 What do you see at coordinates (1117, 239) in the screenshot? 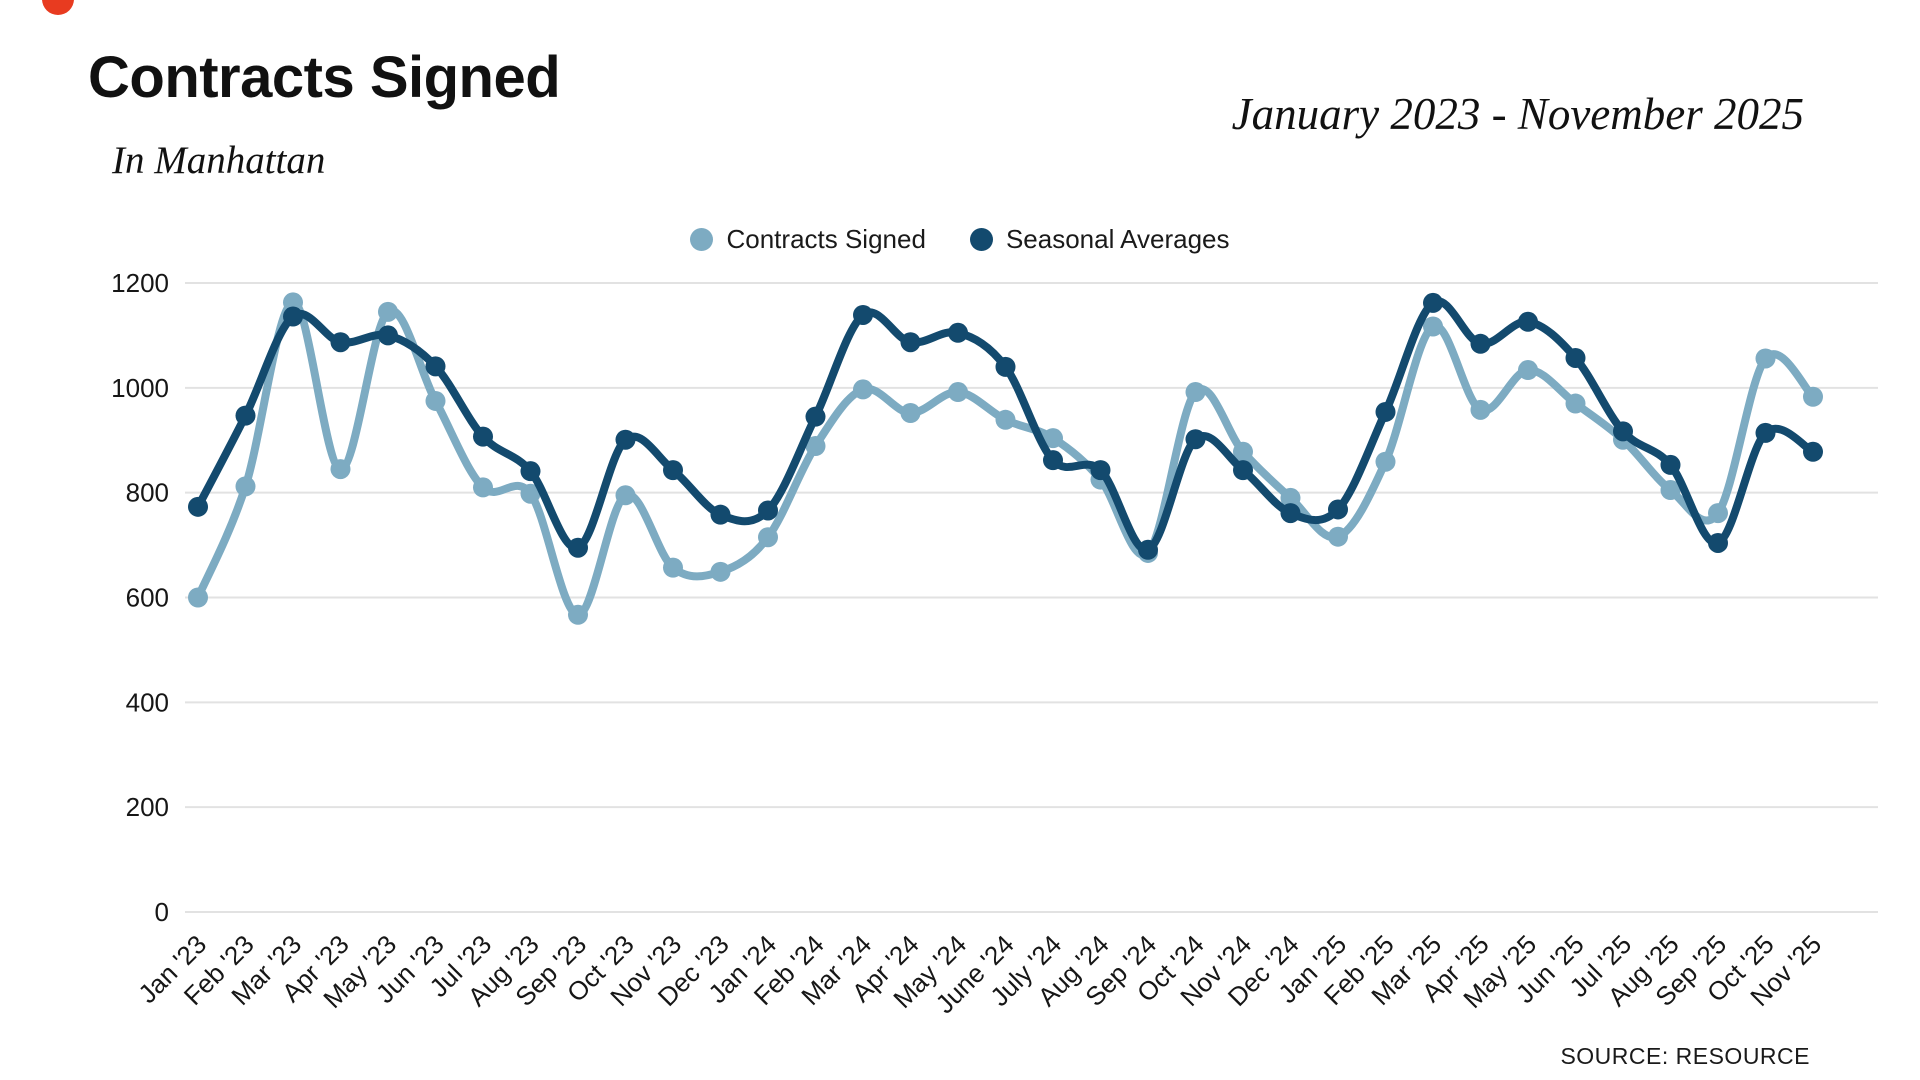
I see `legend-label: Seasonal Averages` at bounding box center [1117, 239].